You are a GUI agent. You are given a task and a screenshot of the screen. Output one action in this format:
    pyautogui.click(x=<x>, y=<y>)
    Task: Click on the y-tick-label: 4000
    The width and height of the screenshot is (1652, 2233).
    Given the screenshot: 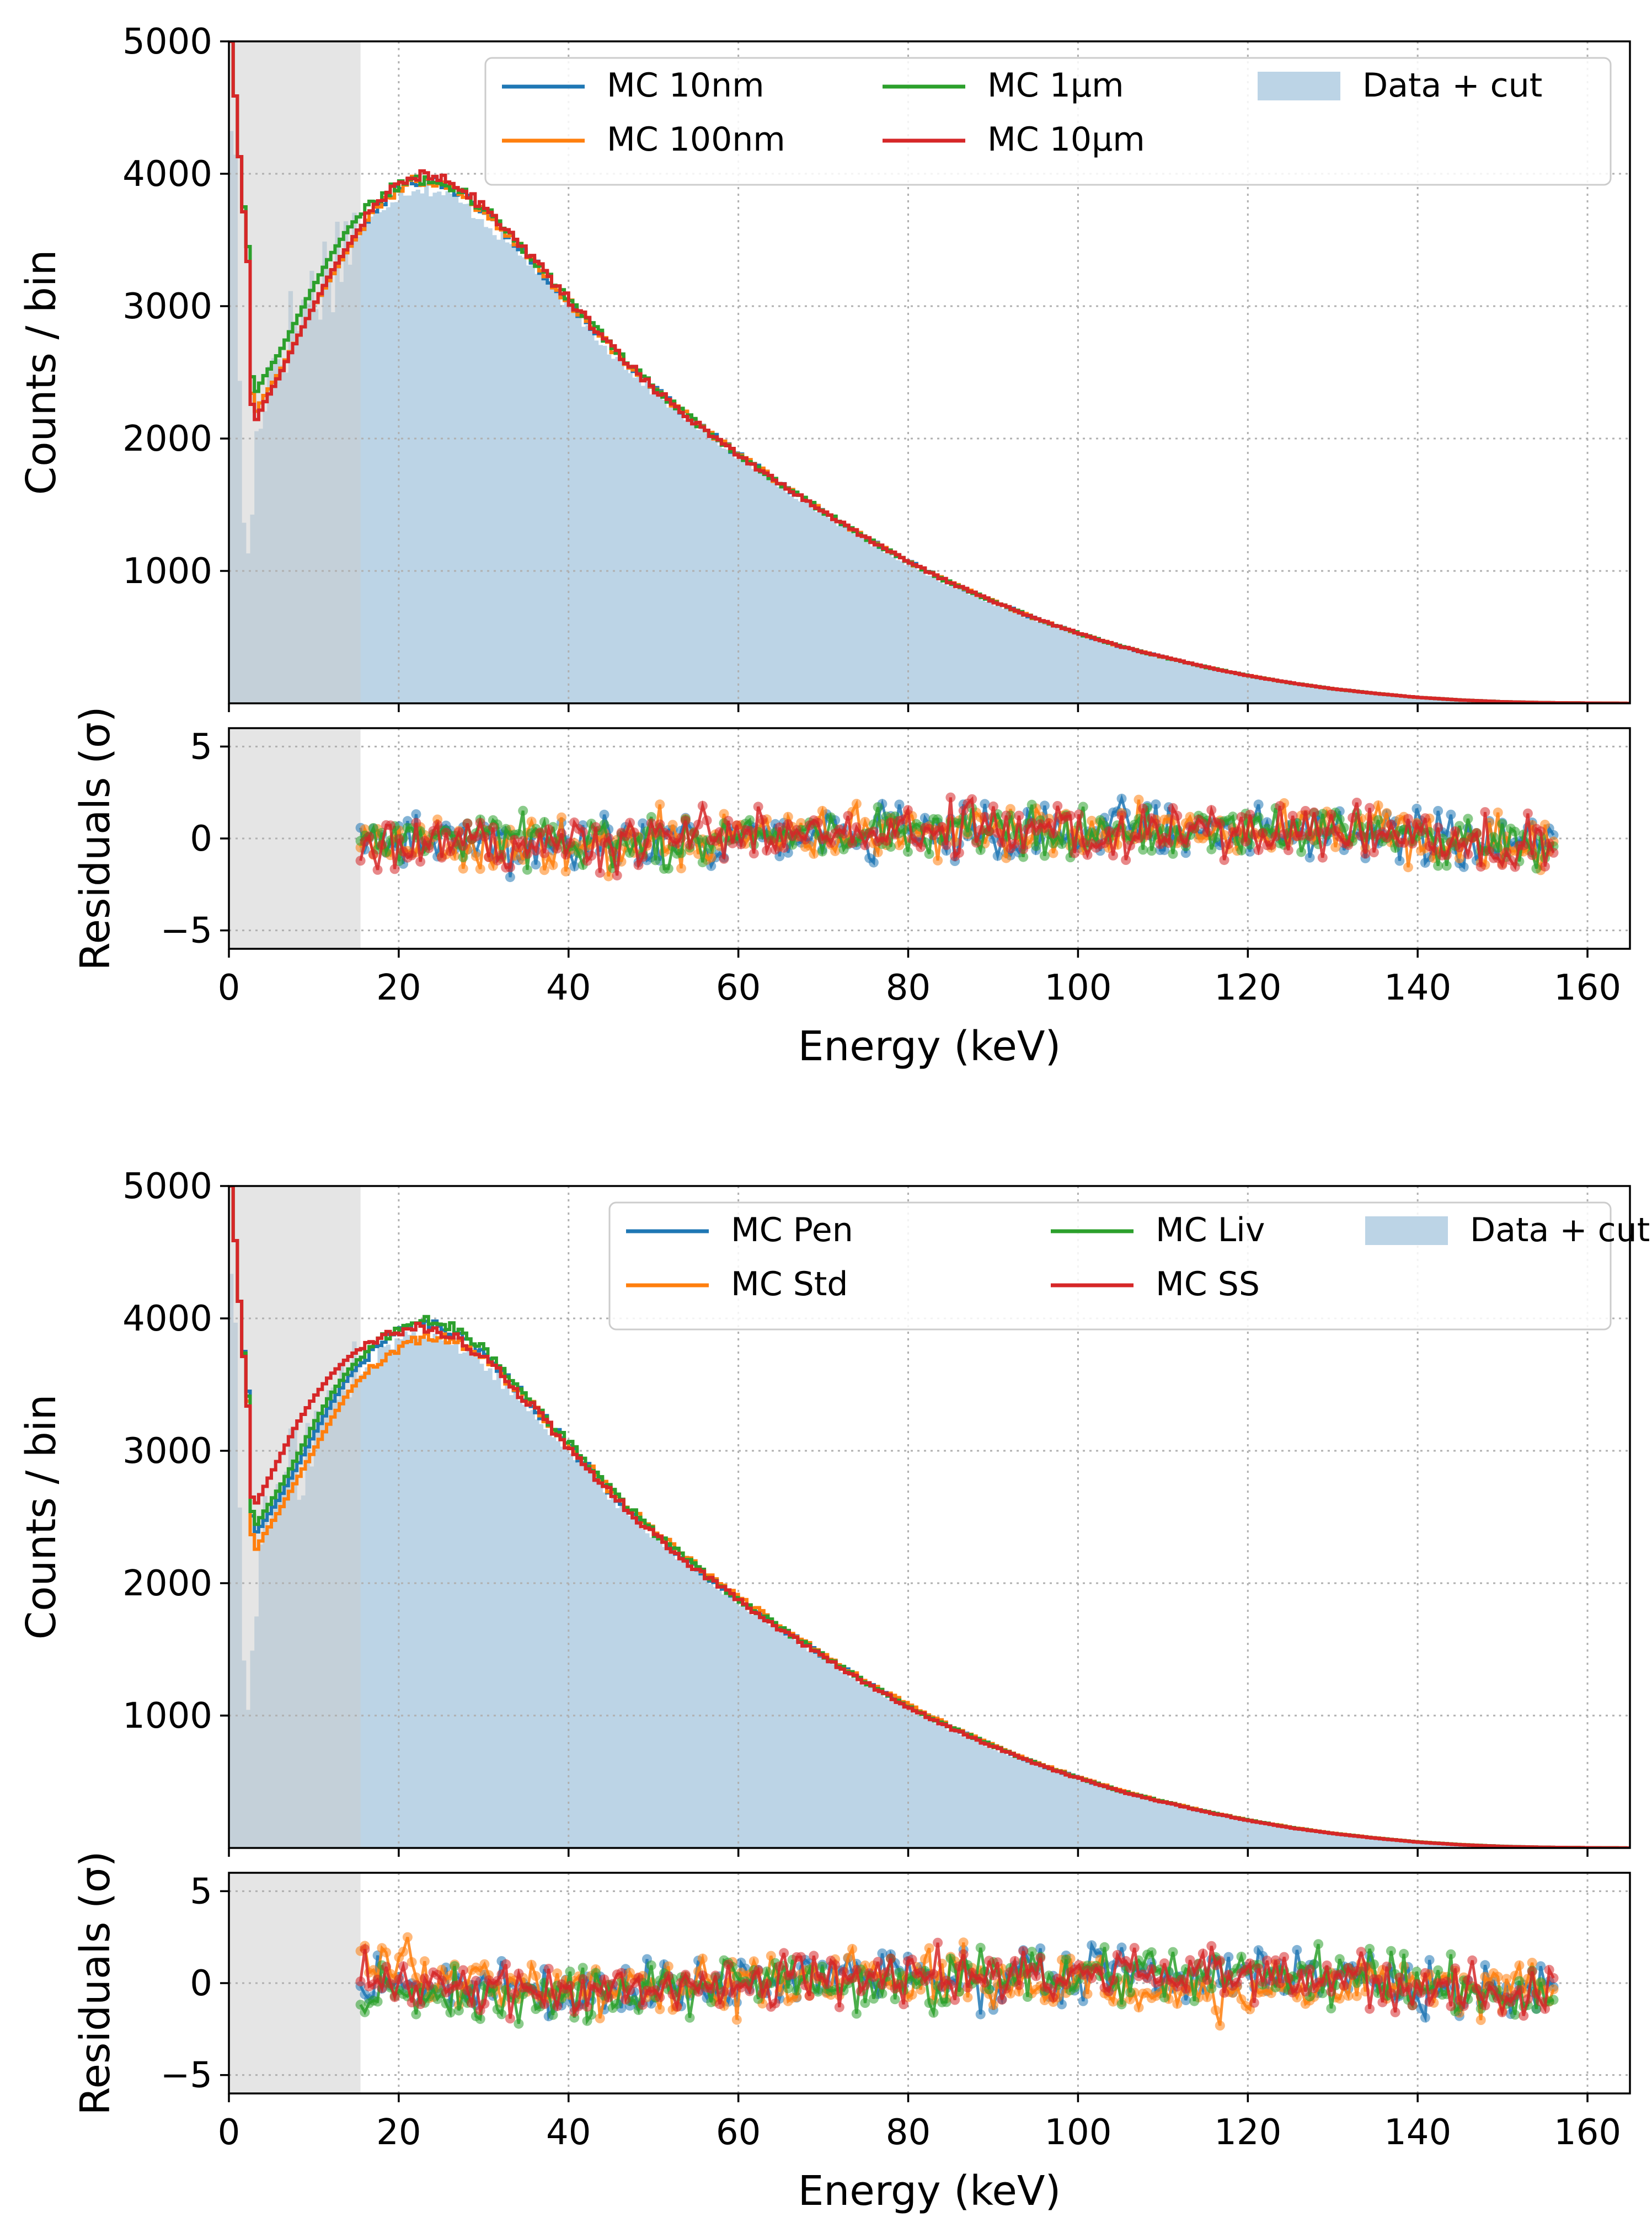 What is the action you would take?
    pyautogui.click(x=167, y=174)
    